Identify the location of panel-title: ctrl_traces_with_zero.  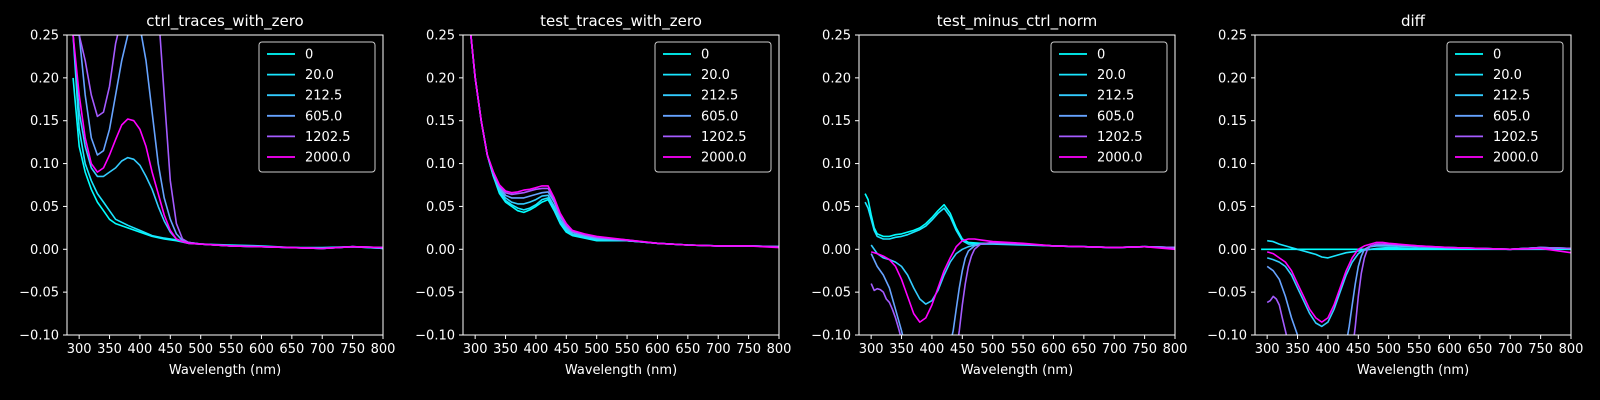
(224, 21).